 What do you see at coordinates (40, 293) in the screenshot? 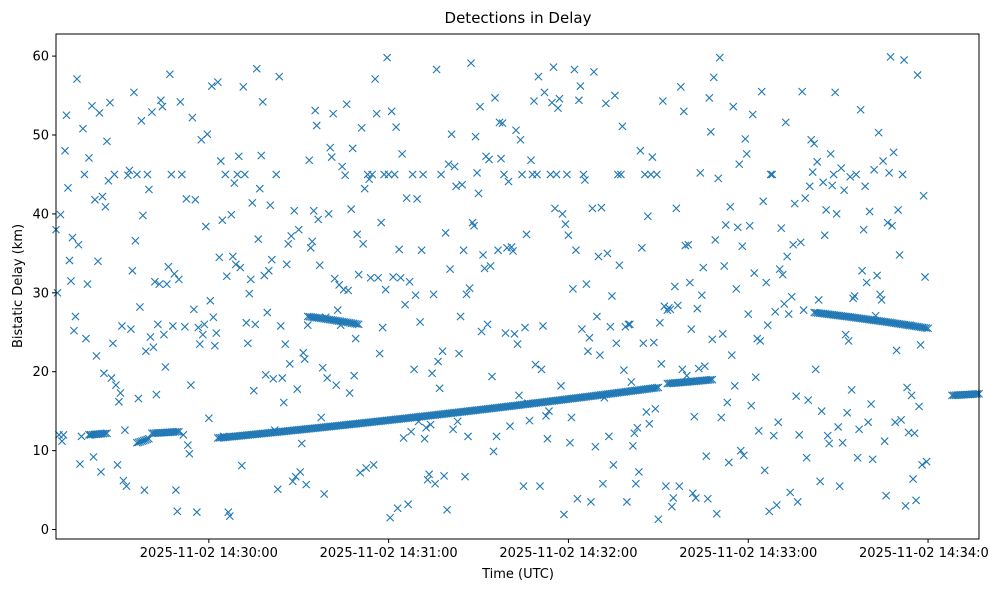
I see `y-tick-label: 30` at bounding box center [40, 293].